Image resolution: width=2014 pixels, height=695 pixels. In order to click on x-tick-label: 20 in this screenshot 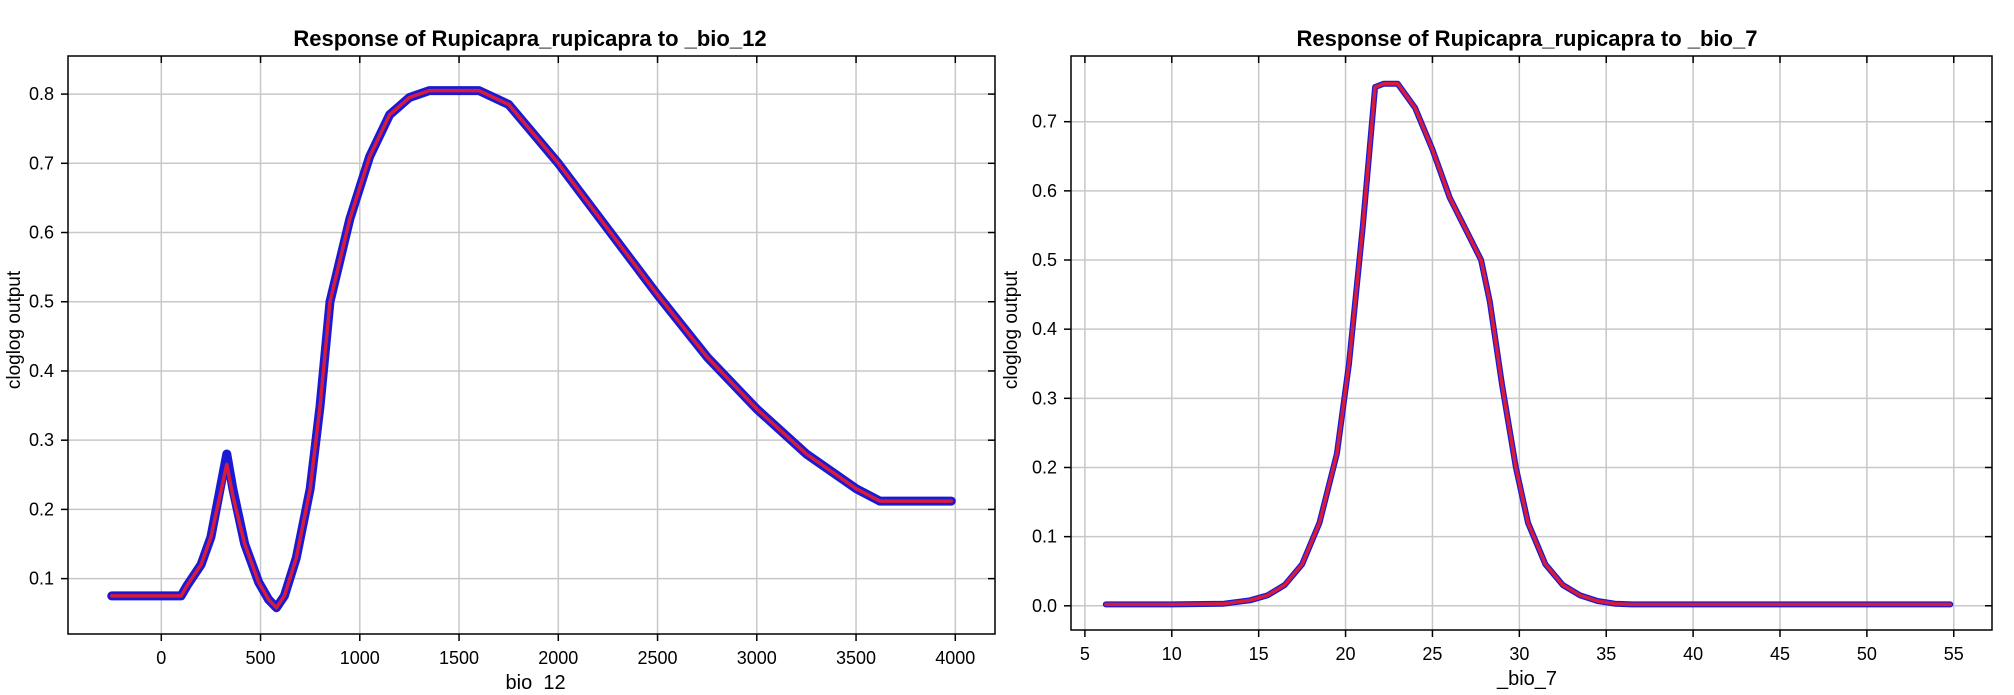, I will do `click(1346, 654)`.